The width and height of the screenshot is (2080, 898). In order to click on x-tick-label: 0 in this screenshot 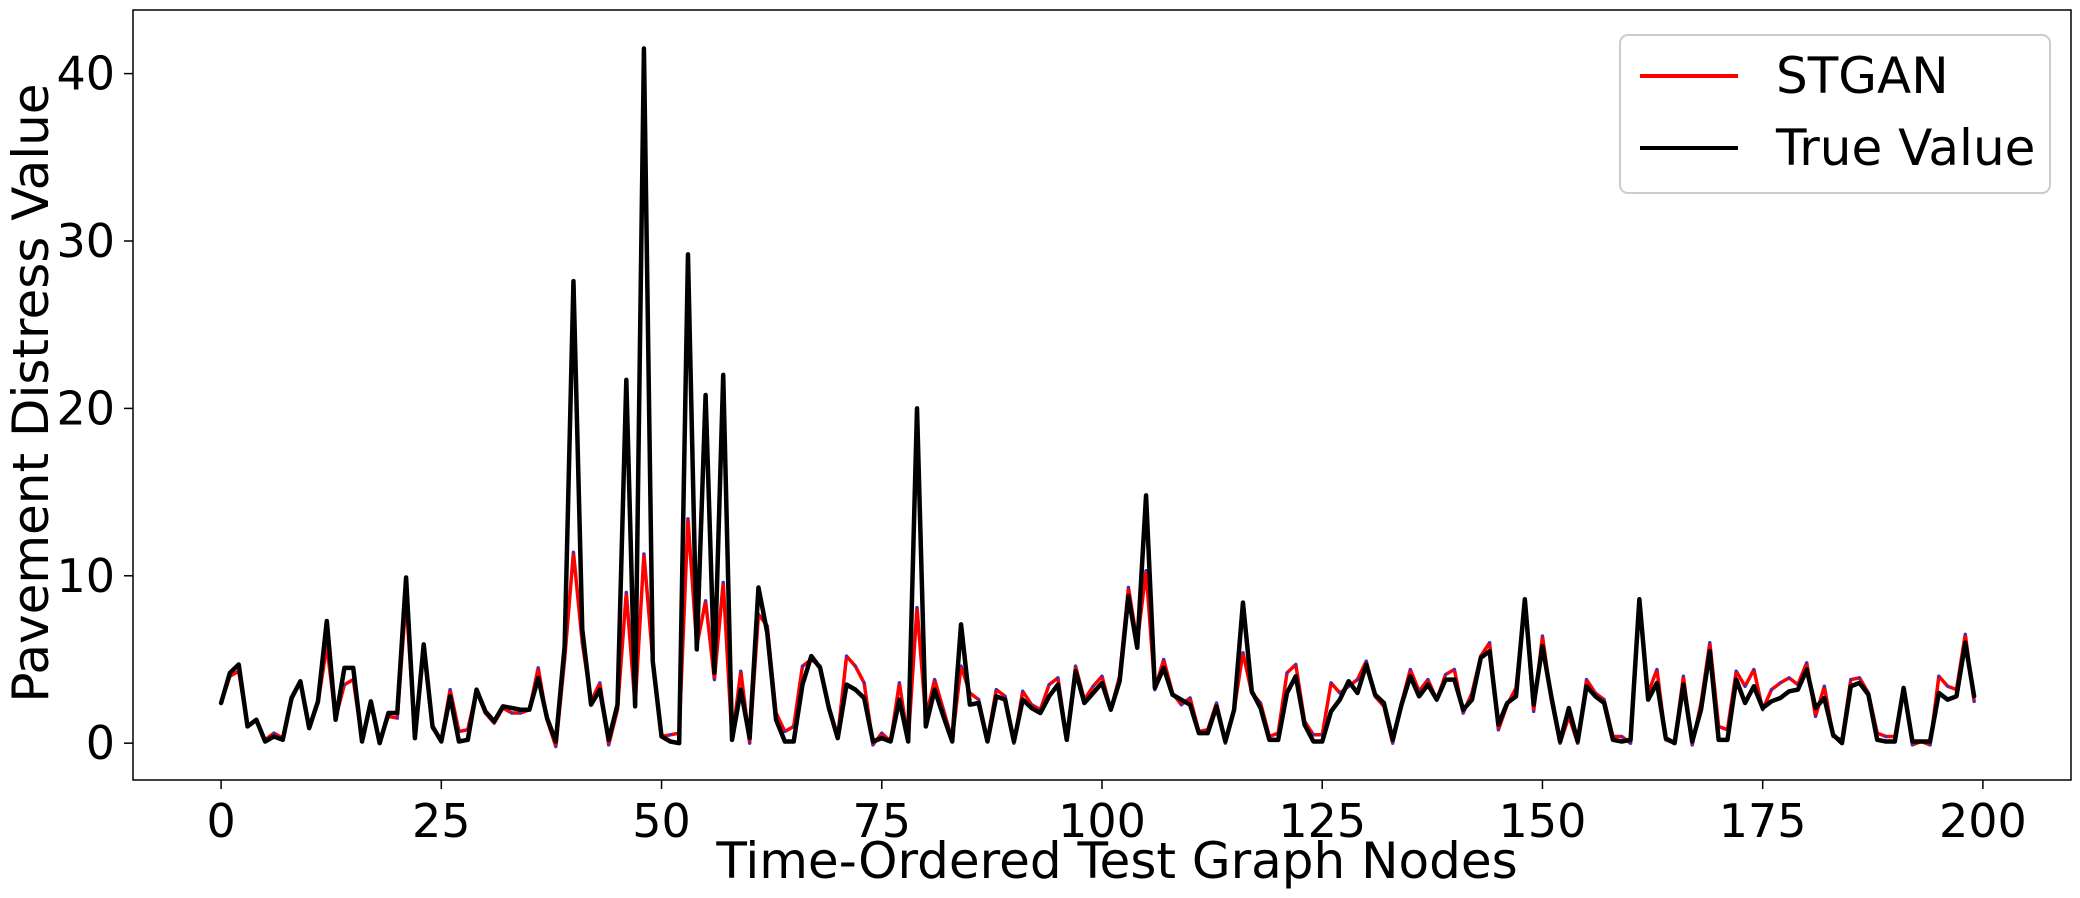, I will do `click(220, 821)`.